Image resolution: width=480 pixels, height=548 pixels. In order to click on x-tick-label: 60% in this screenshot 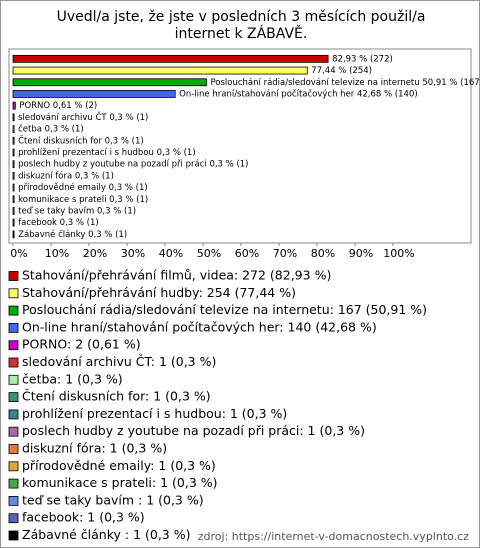, I will do `click(247, 253)`.